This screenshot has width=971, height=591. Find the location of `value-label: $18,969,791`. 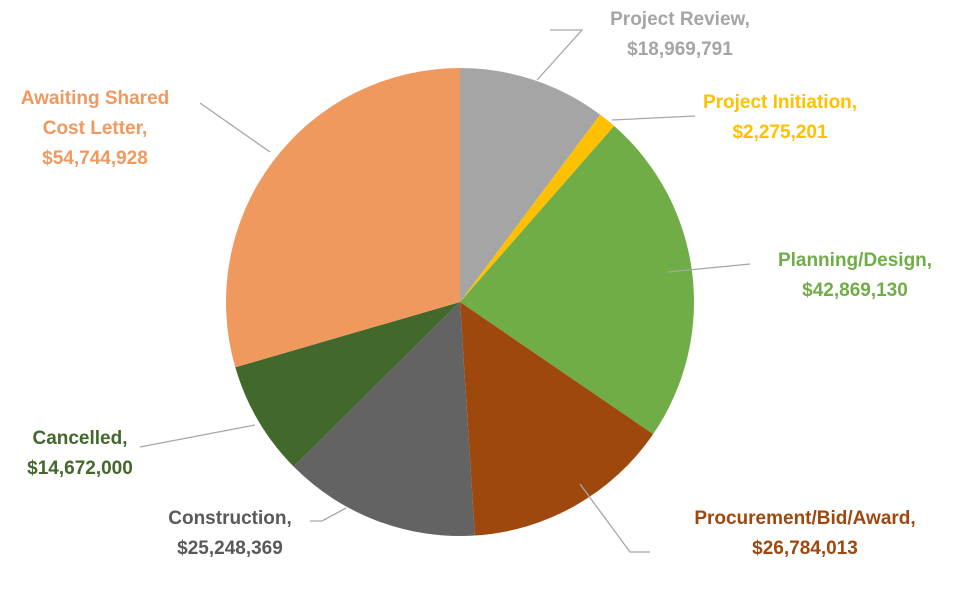

value-label: $18,969,791 is located at coordinates (680, 49).